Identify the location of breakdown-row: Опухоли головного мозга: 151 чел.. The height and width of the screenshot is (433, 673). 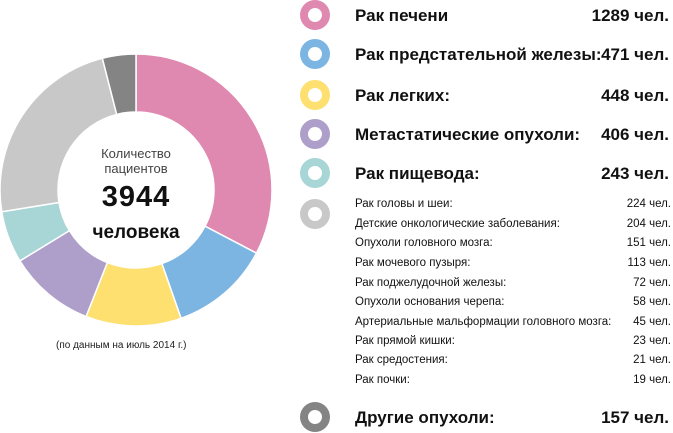
(513, 246).